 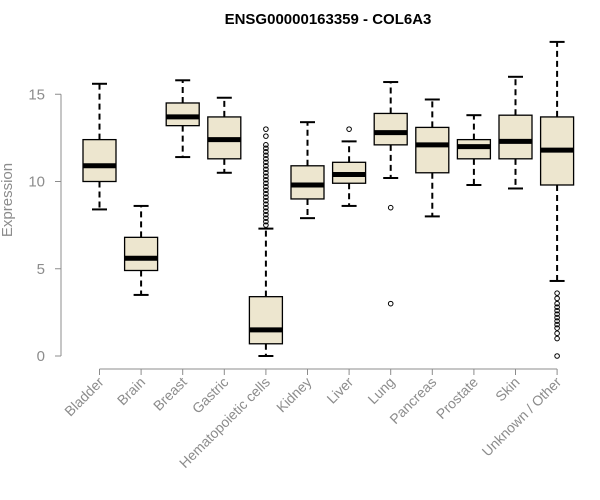 I want to click on x-tick-label: Skin, so click(x=507, y=389).